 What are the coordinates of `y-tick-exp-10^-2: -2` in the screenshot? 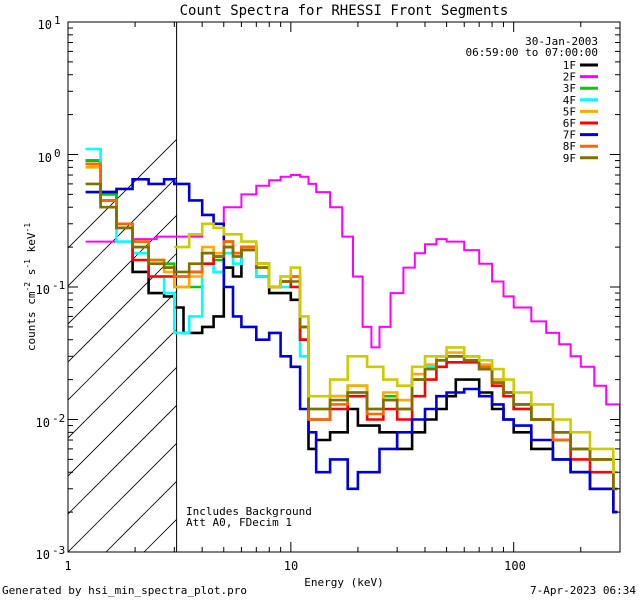 It's located at (58, 418).